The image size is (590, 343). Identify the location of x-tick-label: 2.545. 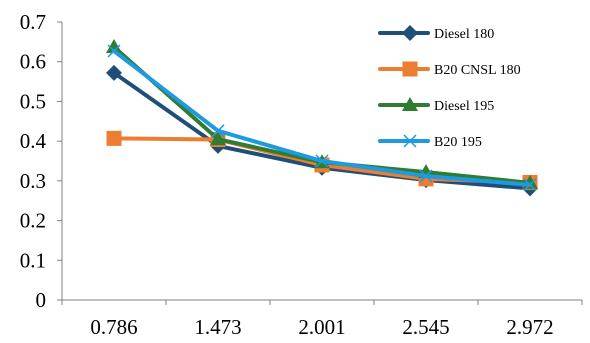
(425, 327).